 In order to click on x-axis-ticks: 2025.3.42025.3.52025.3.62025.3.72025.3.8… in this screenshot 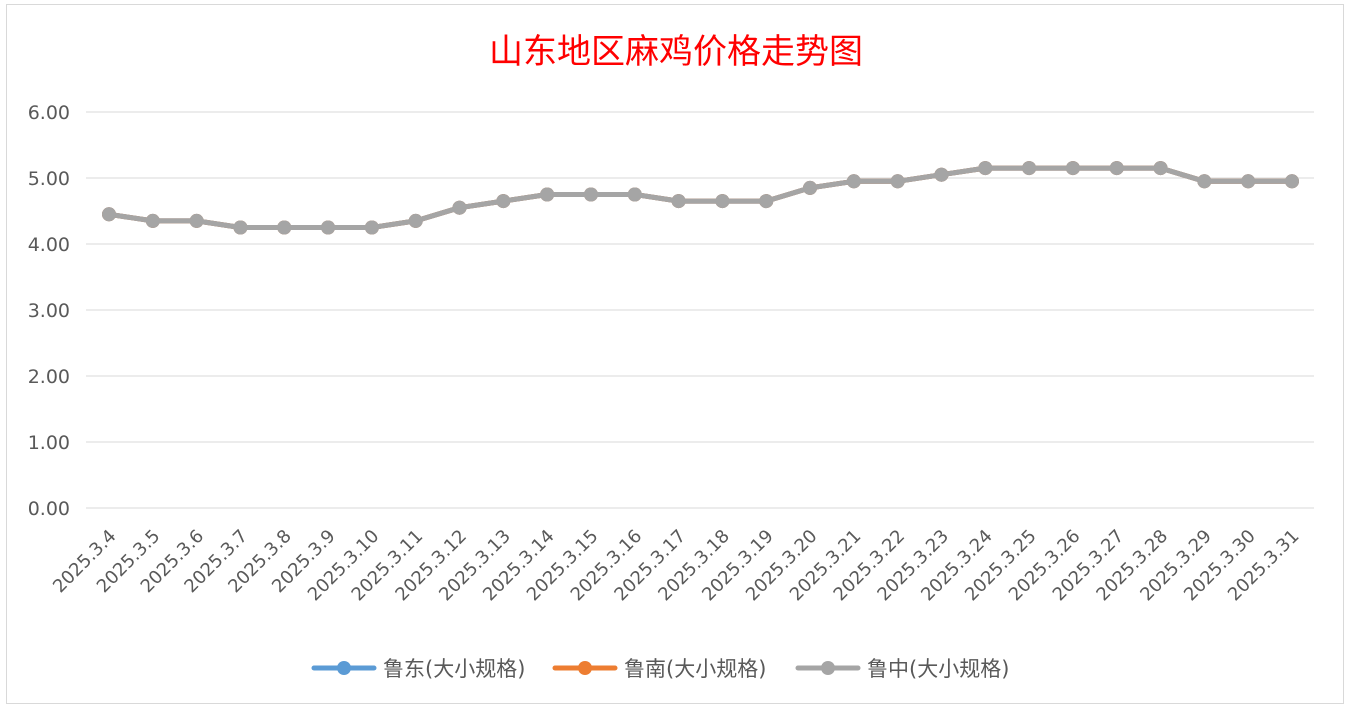, I will do `click(676, 566)`.